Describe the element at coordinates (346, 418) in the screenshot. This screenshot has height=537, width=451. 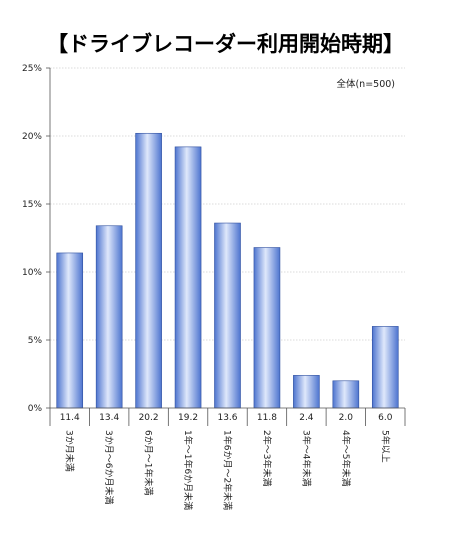
I see `value-label: 2.0` at that location.